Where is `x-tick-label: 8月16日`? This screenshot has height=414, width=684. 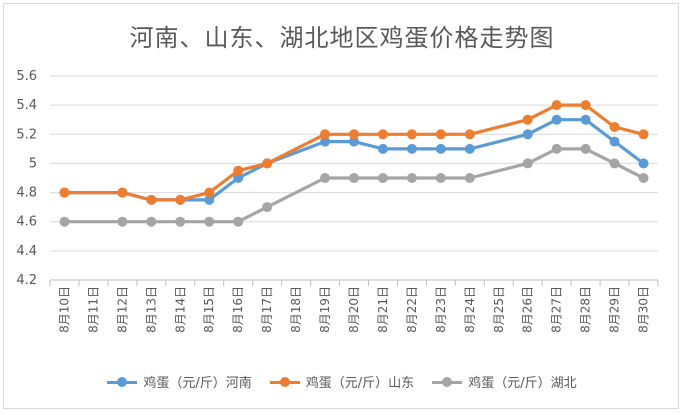 x-tick-label: 8月16日 is located at coordinates (238, 309).